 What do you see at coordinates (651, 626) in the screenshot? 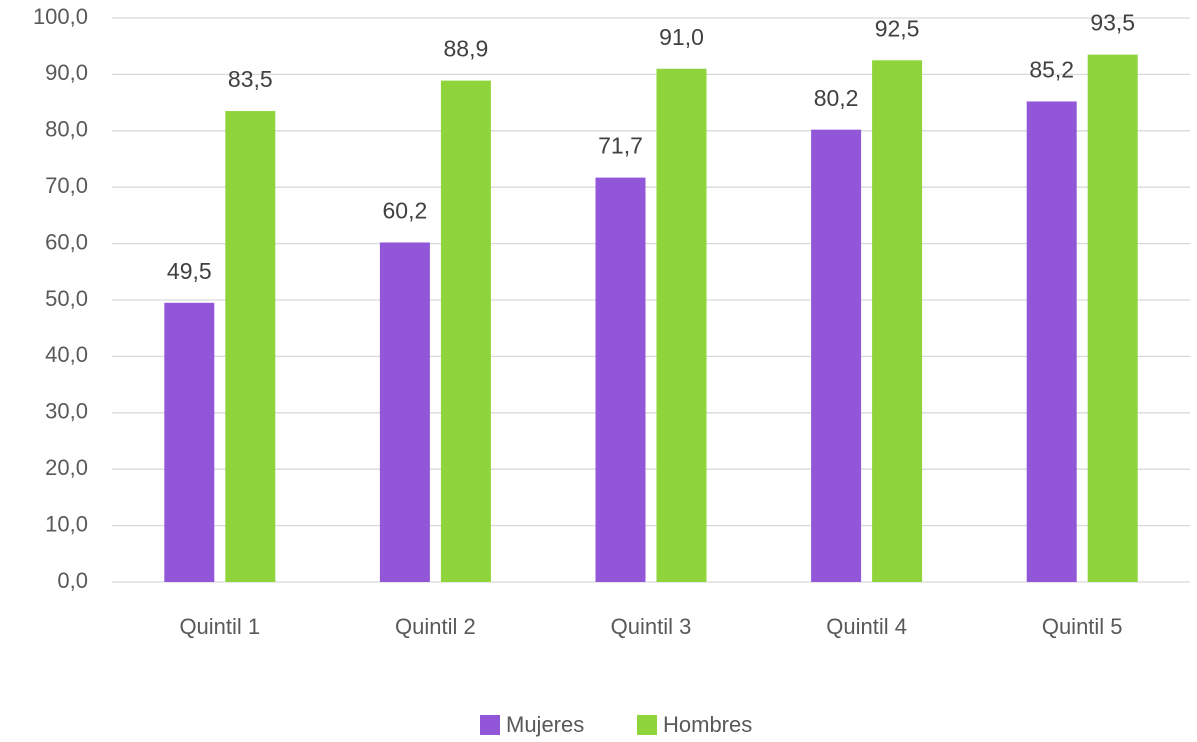
I see `x-tick-label: Quintil 3` at bounding box center [651, 626].